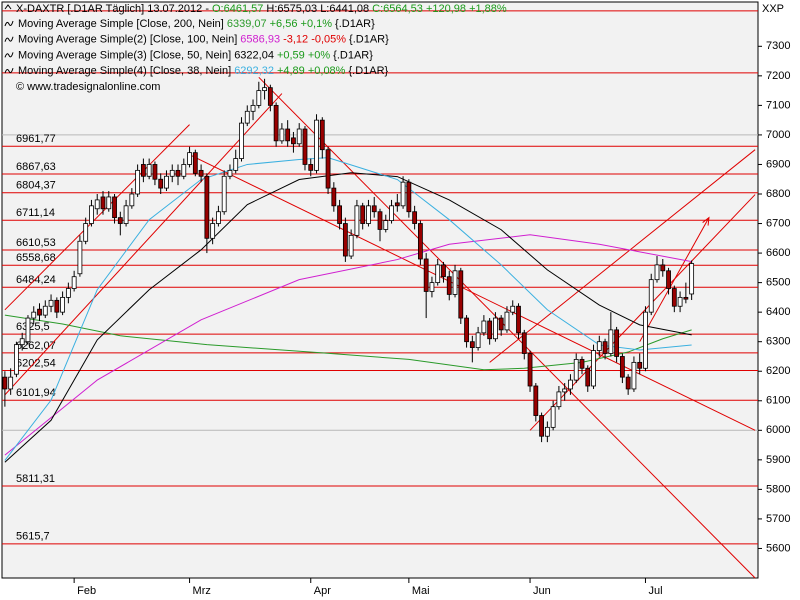 This screenshot has height=600, width=800. What do you see at coordinates (301, 24) in the screenshot?
I see `legend-change: +6,56 +0,1%` at bounding box center [301, 24].